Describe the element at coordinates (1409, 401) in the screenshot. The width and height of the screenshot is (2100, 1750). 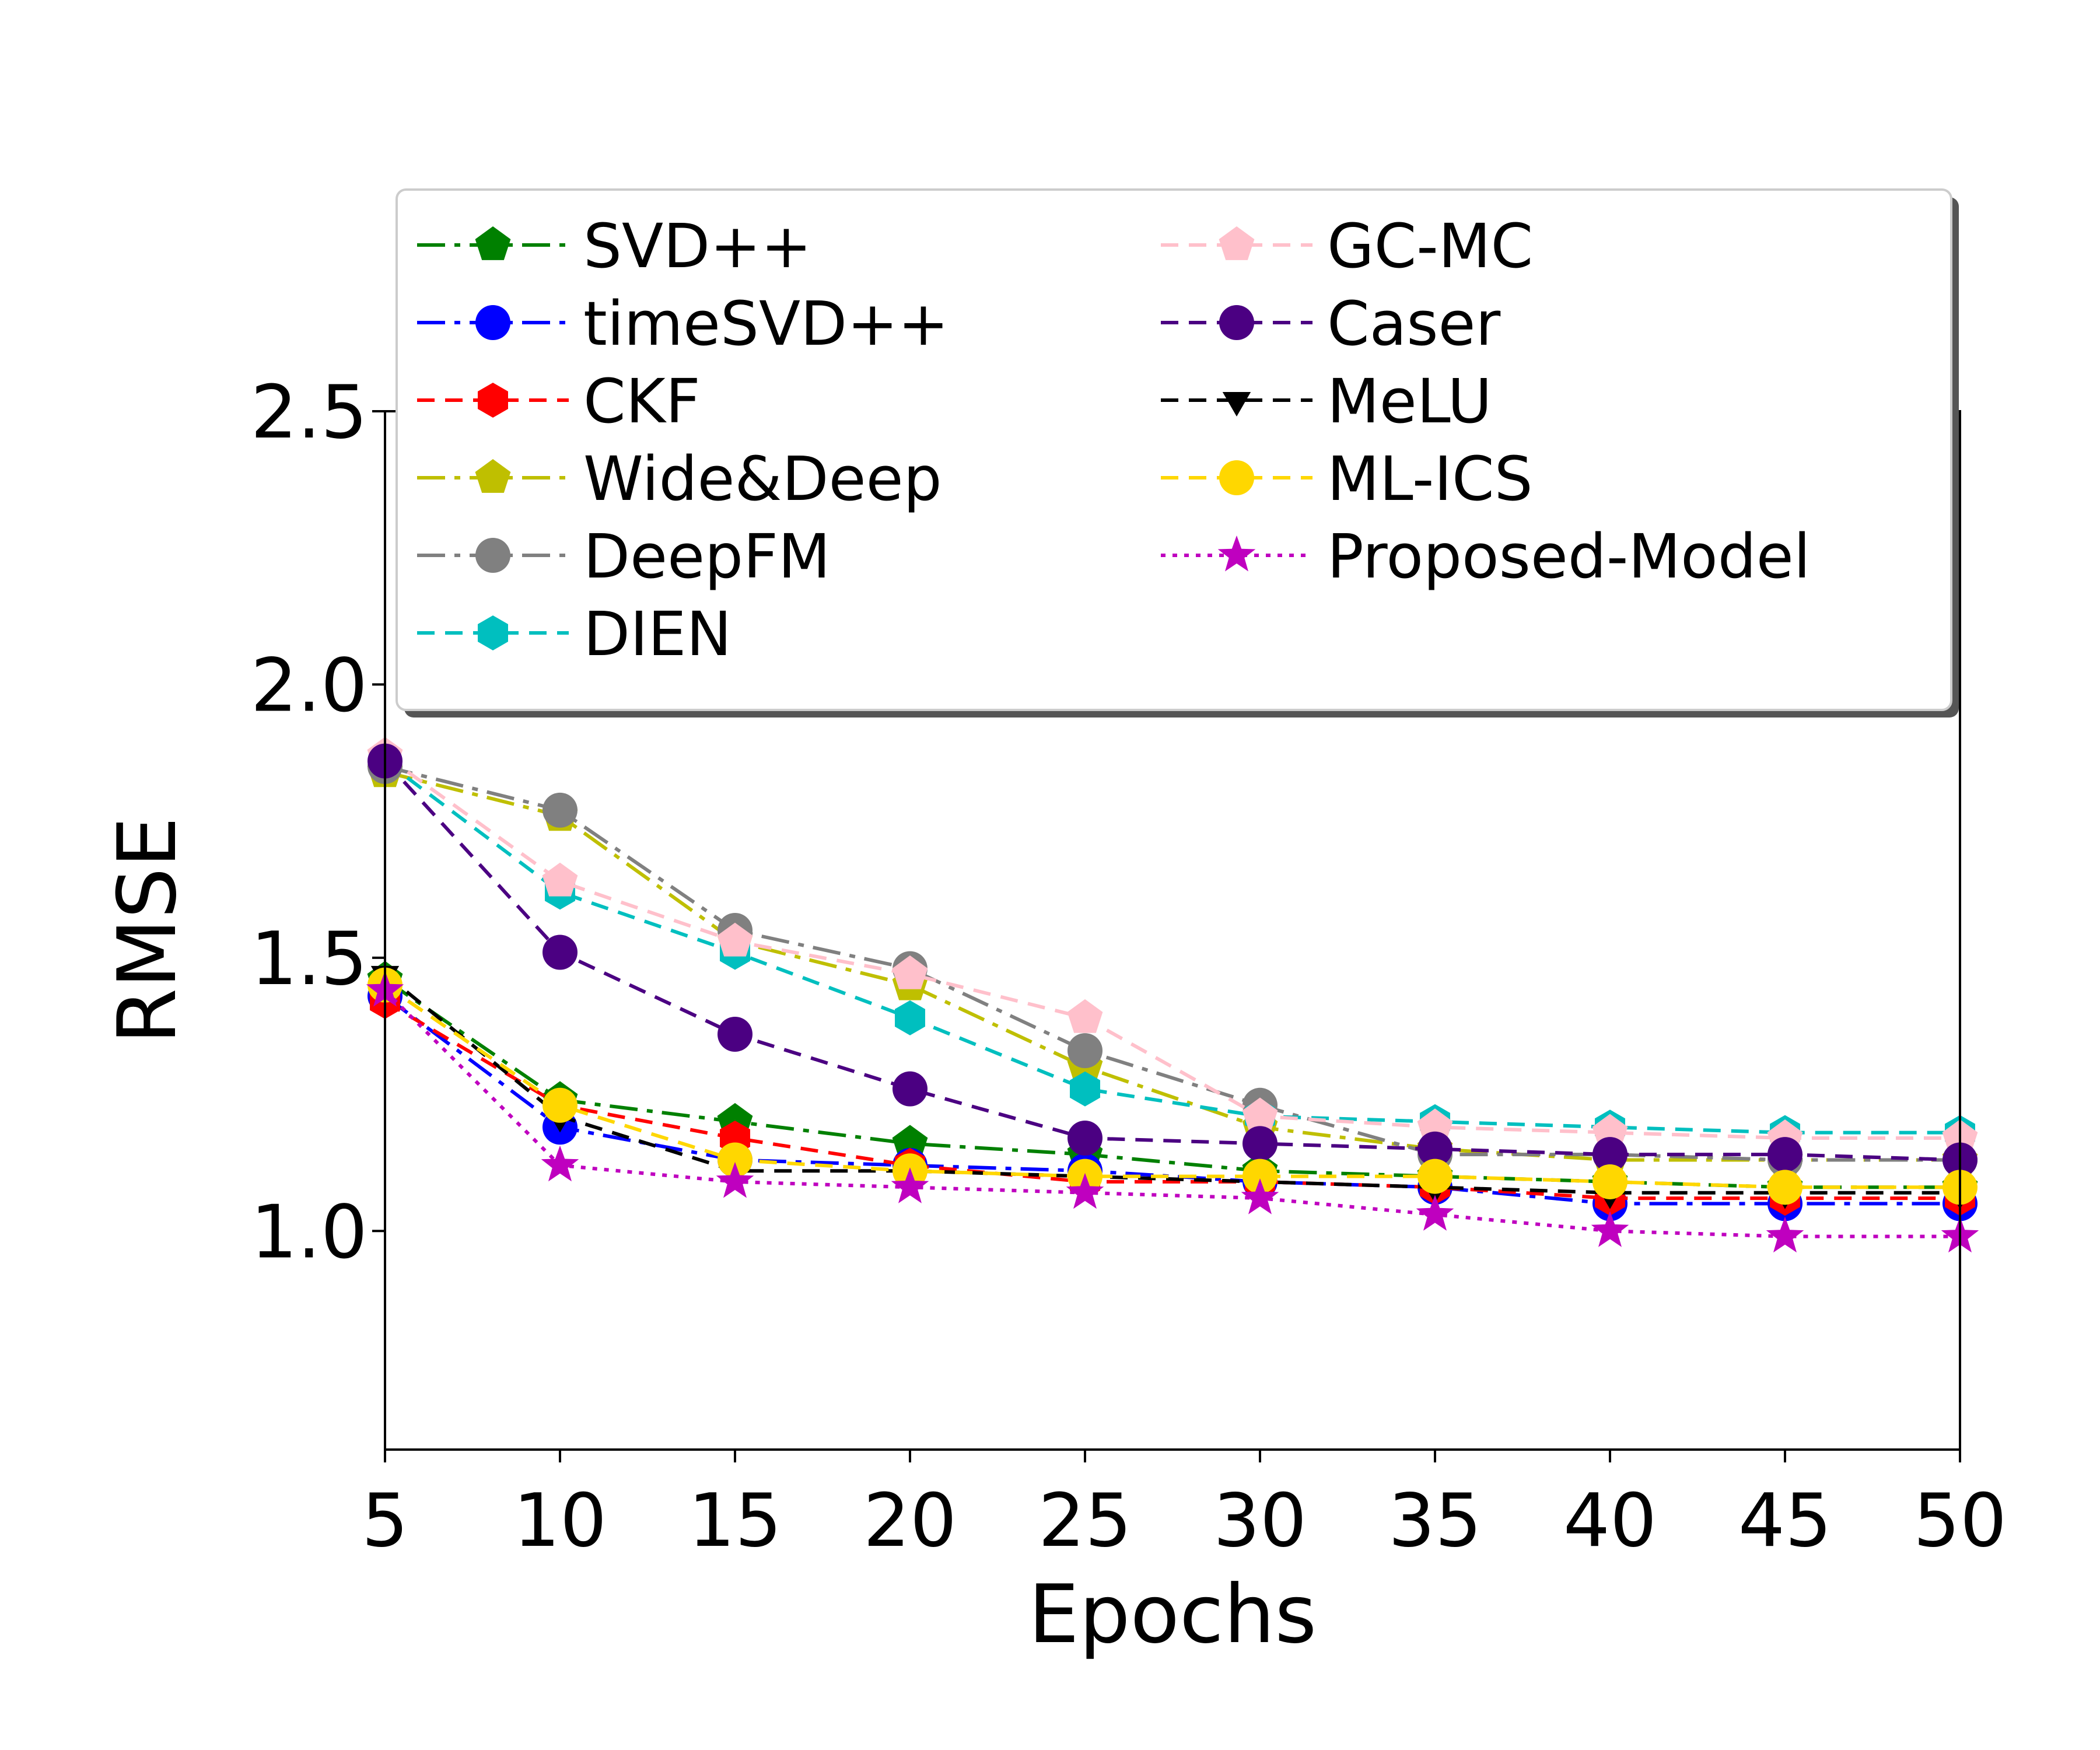
I see `legend-label-melu: MeLU` at that location.